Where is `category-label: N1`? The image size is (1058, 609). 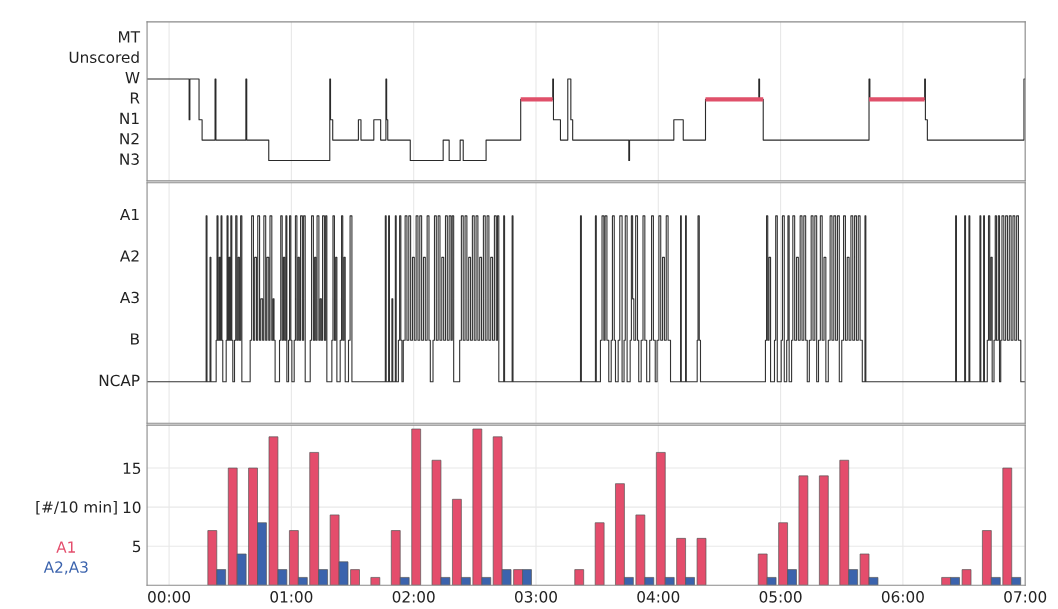
category-label: N1 is located at coordinates (129, 118).